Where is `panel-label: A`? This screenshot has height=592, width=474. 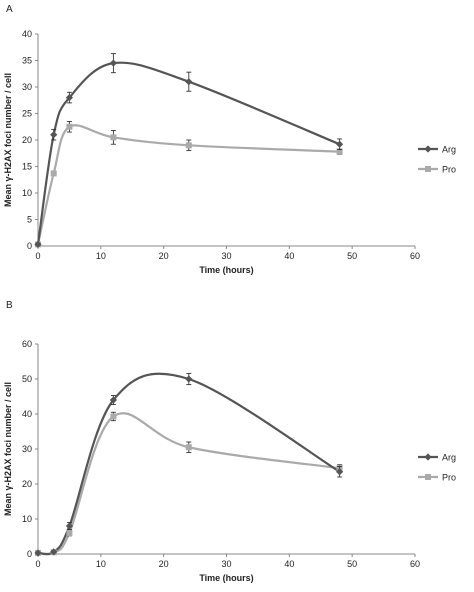
panel-label: A is located at coordinates (9, 9).